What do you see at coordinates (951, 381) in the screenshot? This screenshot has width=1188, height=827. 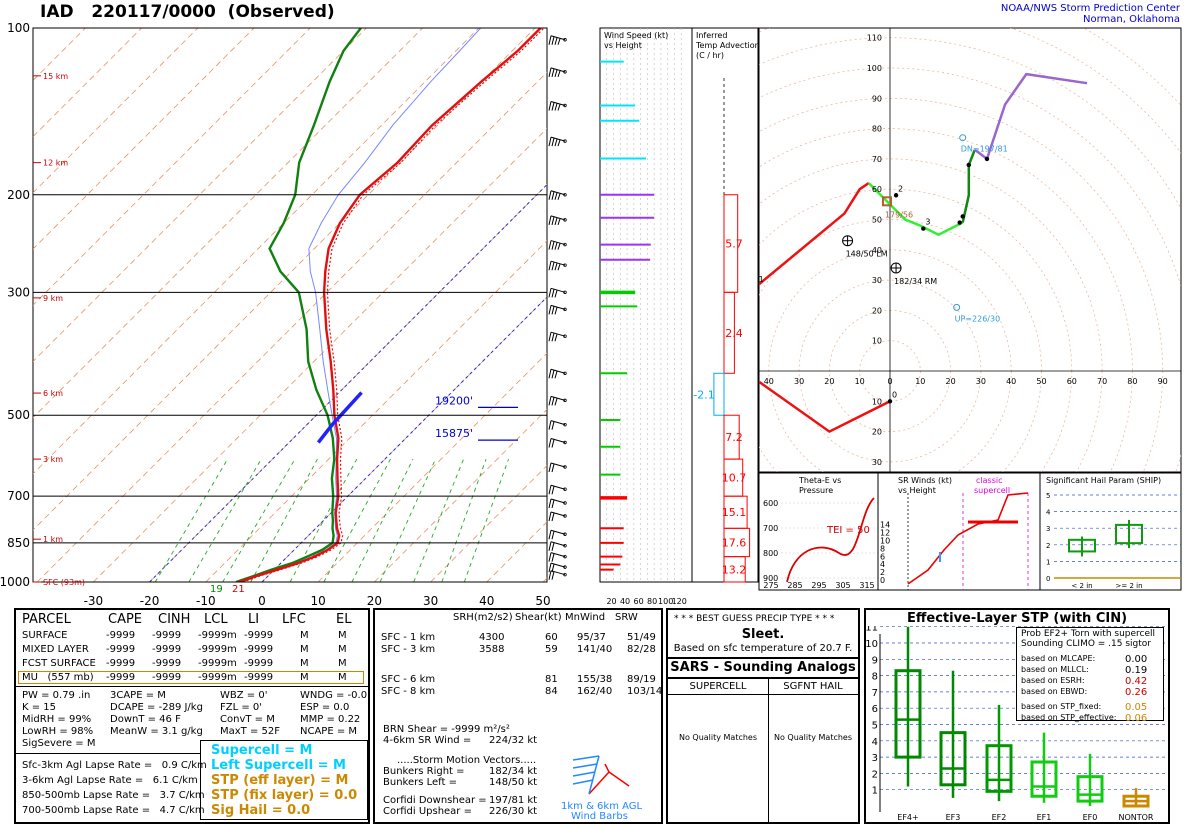 I see `hodograph-x-tick: 20` at bounding box center [951, 381].